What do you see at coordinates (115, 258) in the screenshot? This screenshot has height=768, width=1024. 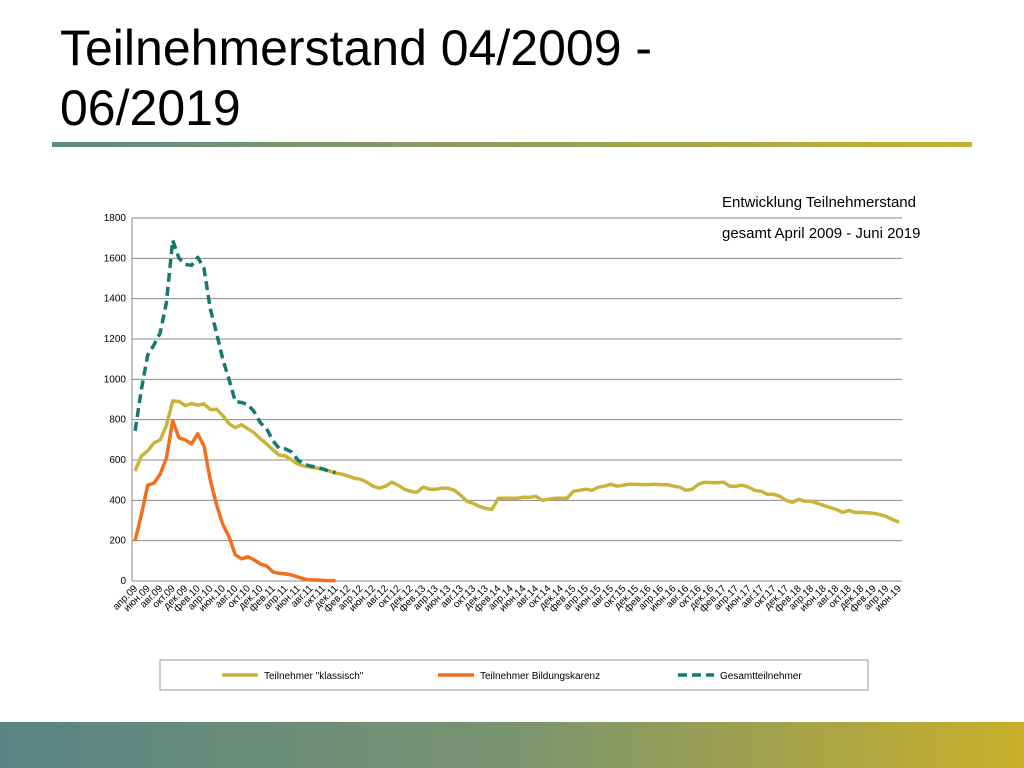 I see `y-tick-label: 1600` at bounding box center [115, 258].